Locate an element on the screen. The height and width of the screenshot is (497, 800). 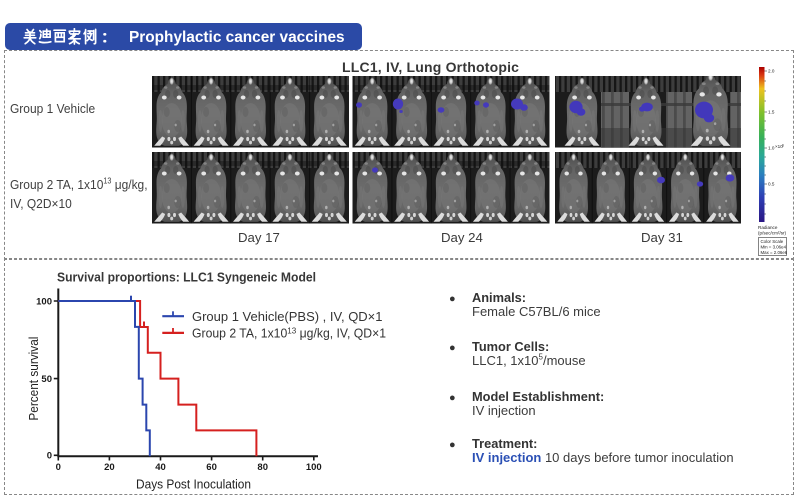
svg-text: Max = 2.06e6 is located at coordinates (774, 252).